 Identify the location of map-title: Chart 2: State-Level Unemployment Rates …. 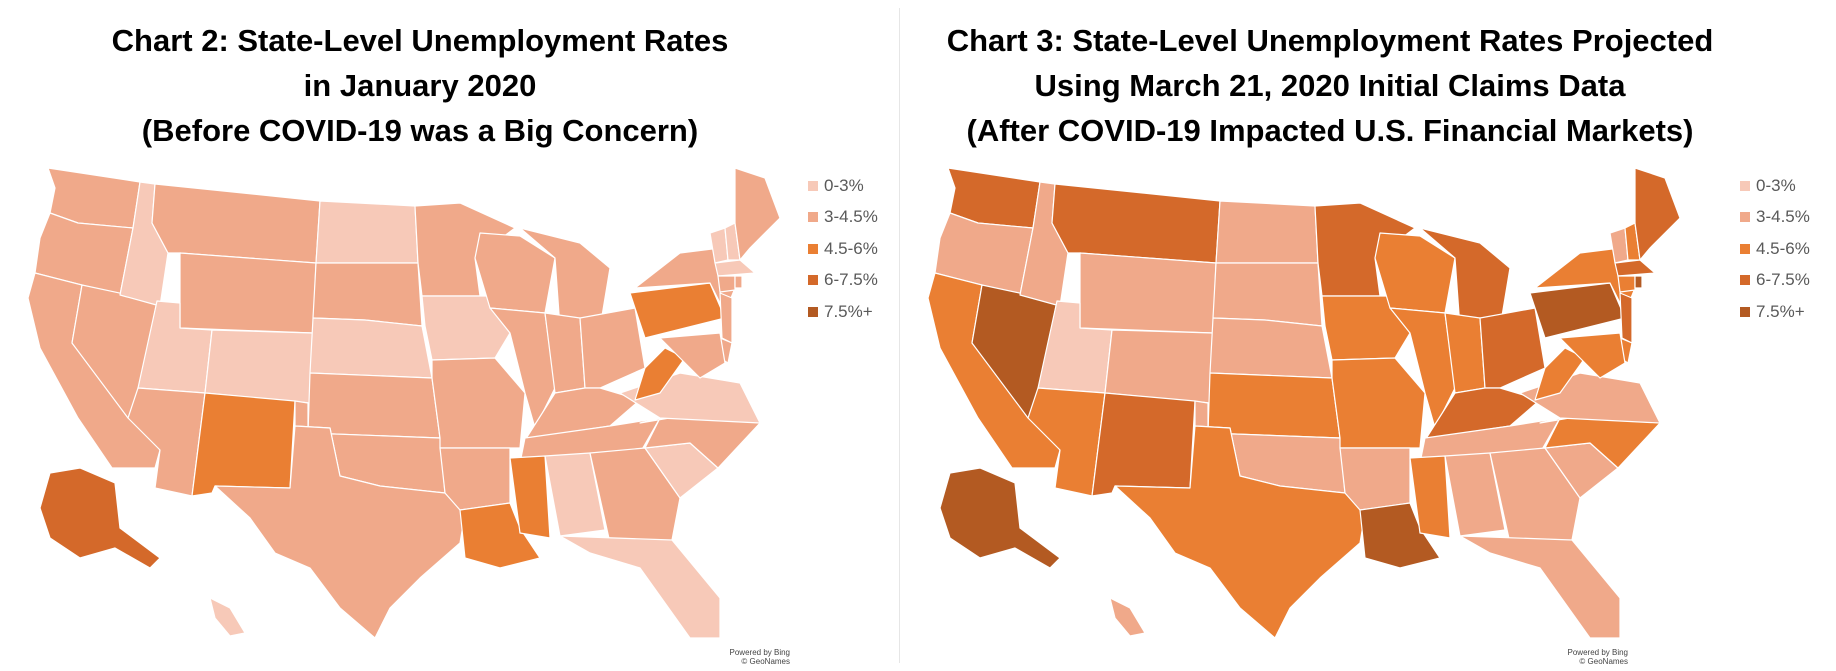
(420, 85).